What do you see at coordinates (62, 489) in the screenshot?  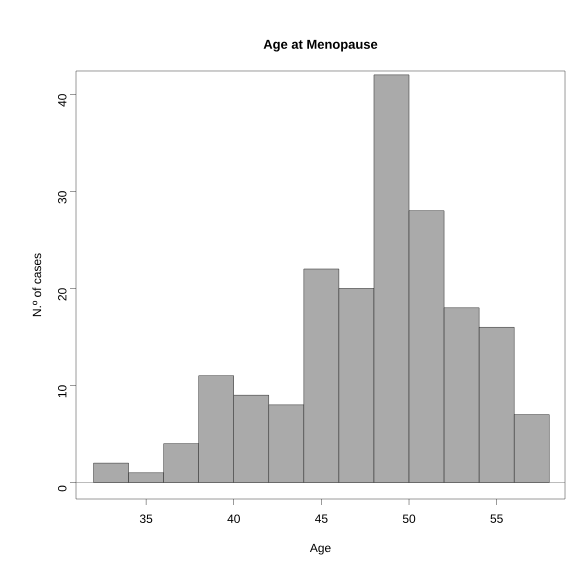 I see `y-tick-label: 0` at bounding box center [62, 489].